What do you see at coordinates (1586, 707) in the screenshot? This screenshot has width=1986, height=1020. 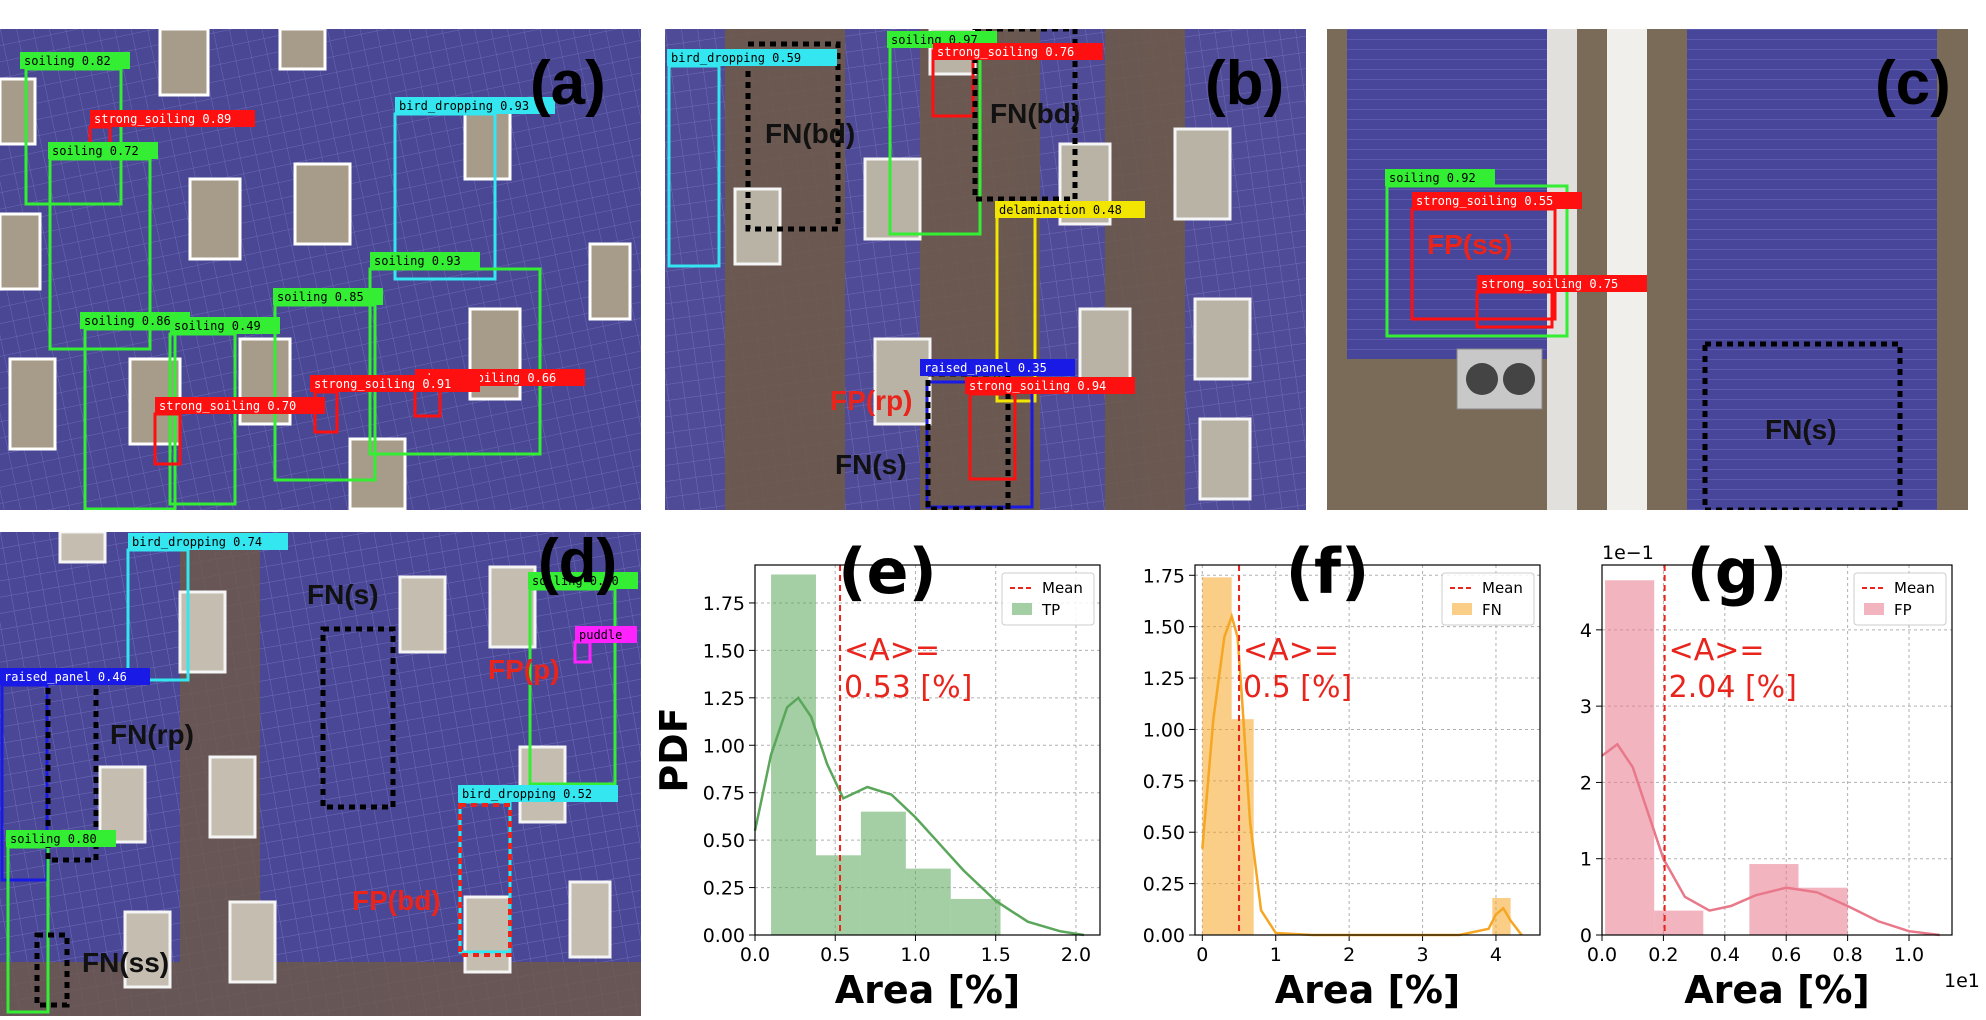 I see `y-tick-label: 3` at bounding box center [1586, 707].